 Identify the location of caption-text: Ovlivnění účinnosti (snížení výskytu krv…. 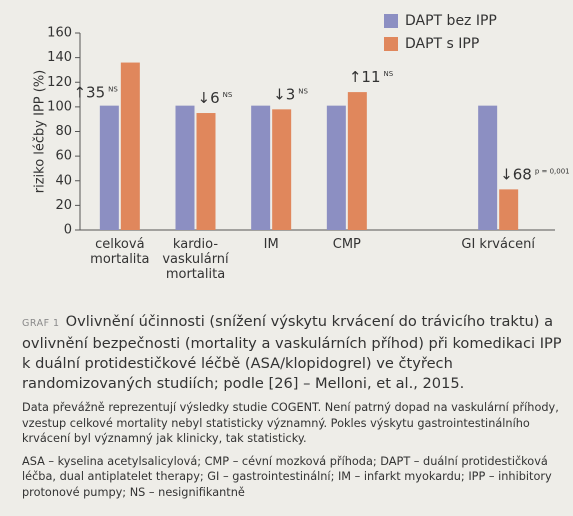
(292, 352).